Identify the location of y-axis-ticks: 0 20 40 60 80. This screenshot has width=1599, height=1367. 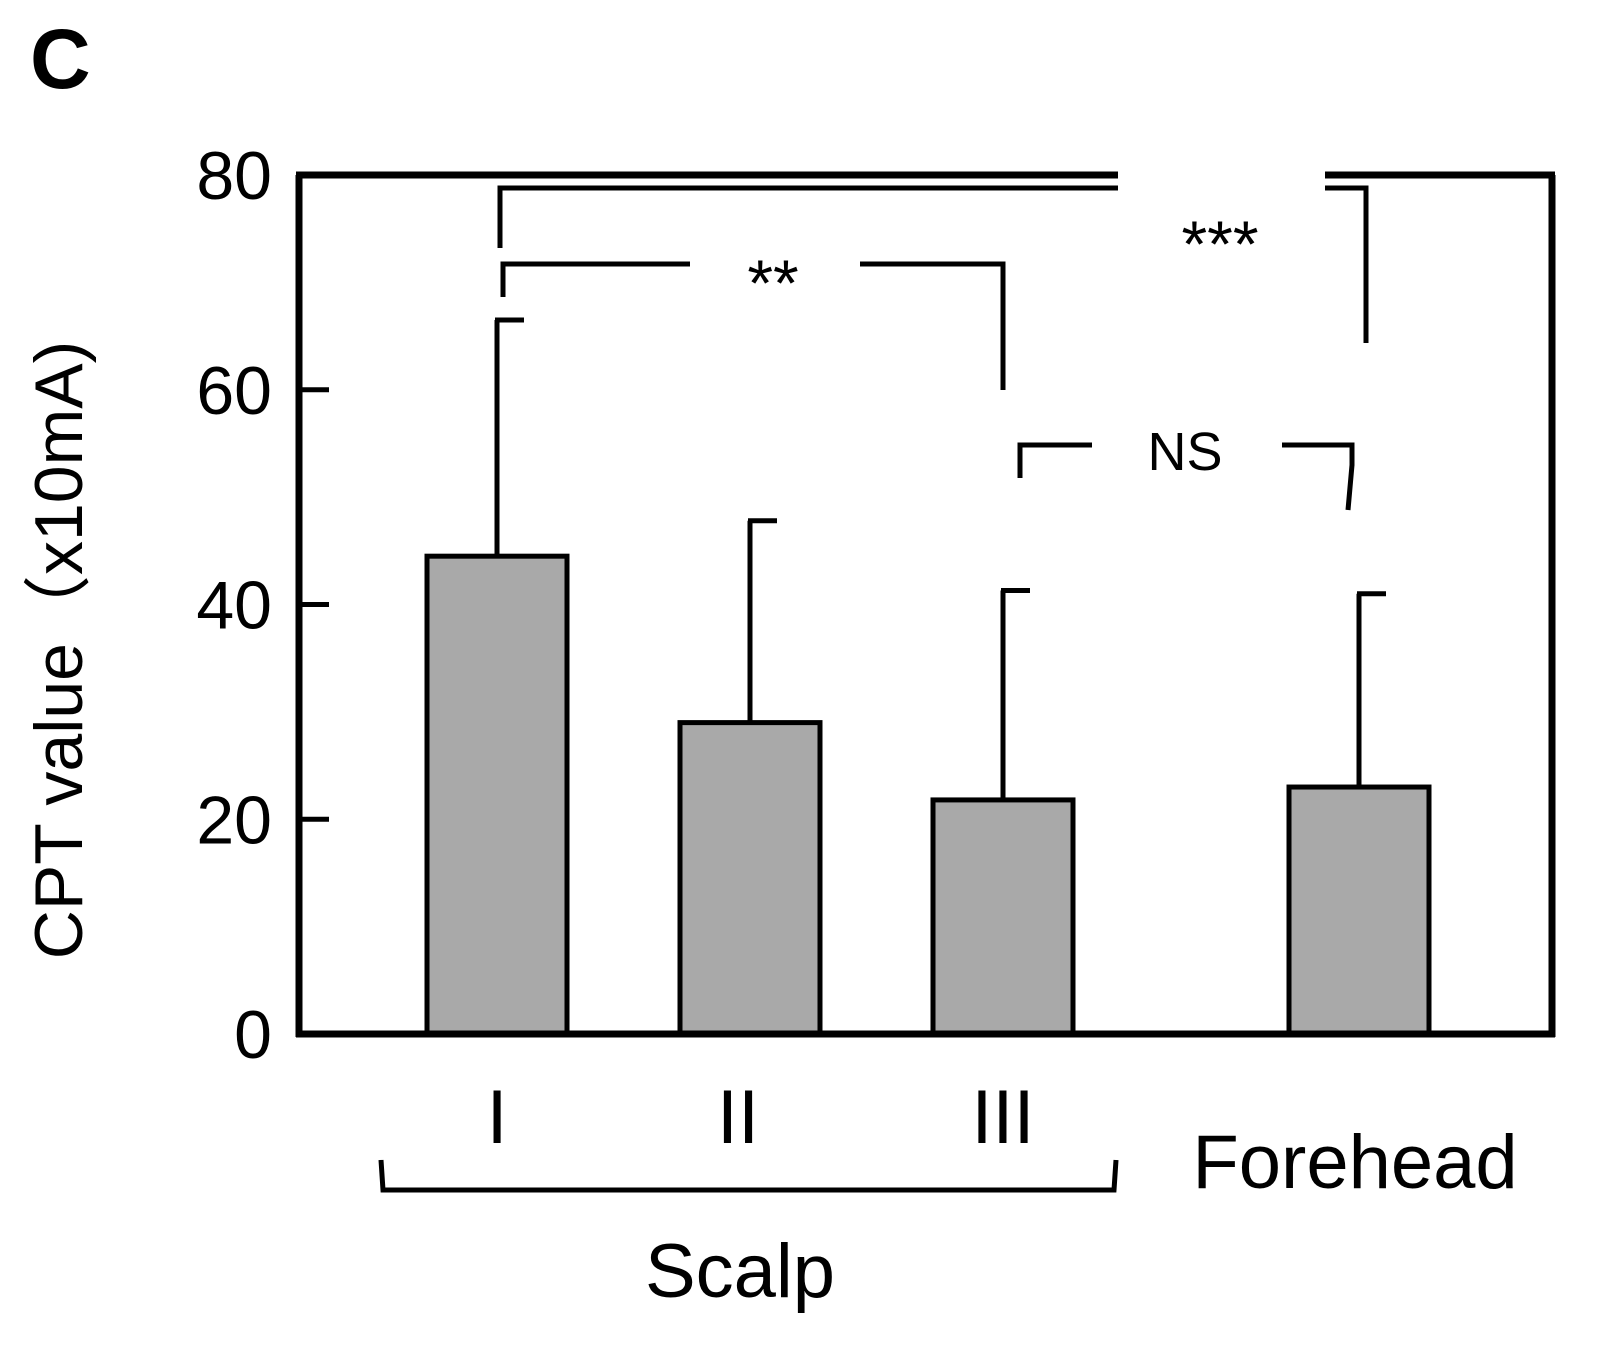
(262, 605).